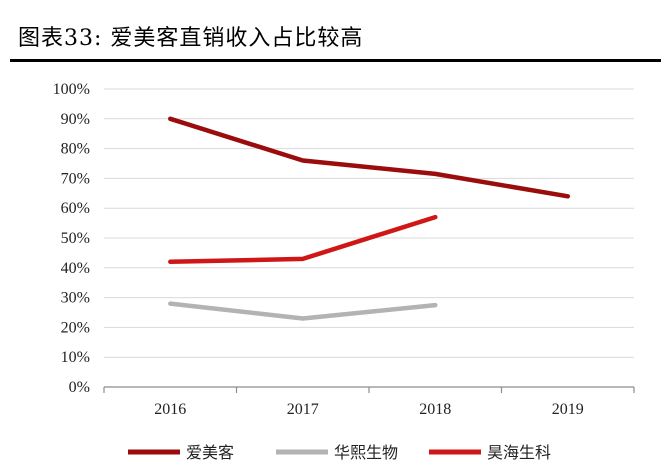 This screenshot has height=471, width=671. Describe the element at coordinates (75, 208) in the screenshot. I see `y-tick-label: 60%` at that location.